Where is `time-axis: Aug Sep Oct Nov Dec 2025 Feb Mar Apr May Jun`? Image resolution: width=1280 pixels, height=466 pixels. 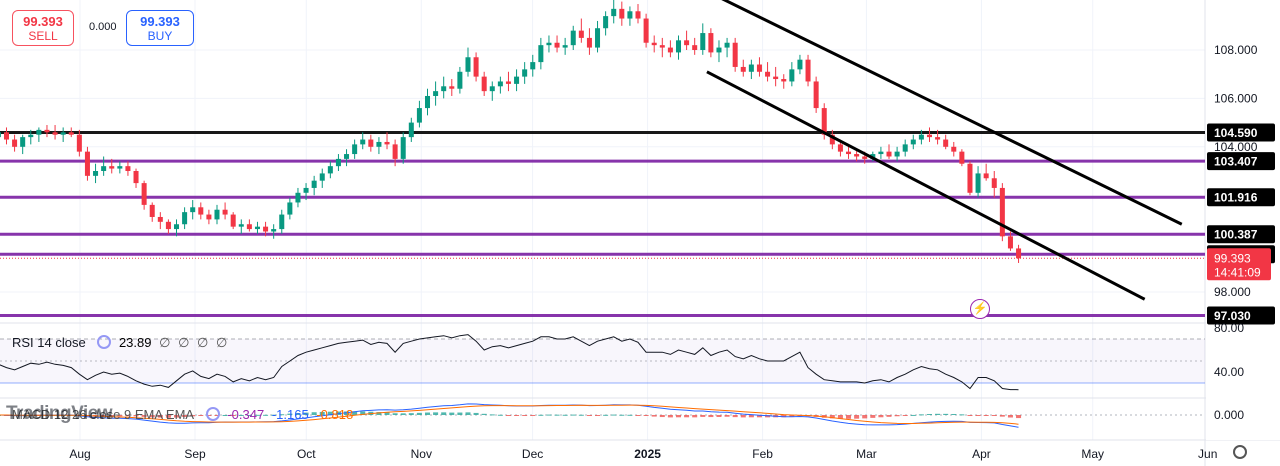 time-axis: Aug Sep Oct Nov Dec 2025 Feb Mar Apr May Jun is located at coordinates (643, 454).